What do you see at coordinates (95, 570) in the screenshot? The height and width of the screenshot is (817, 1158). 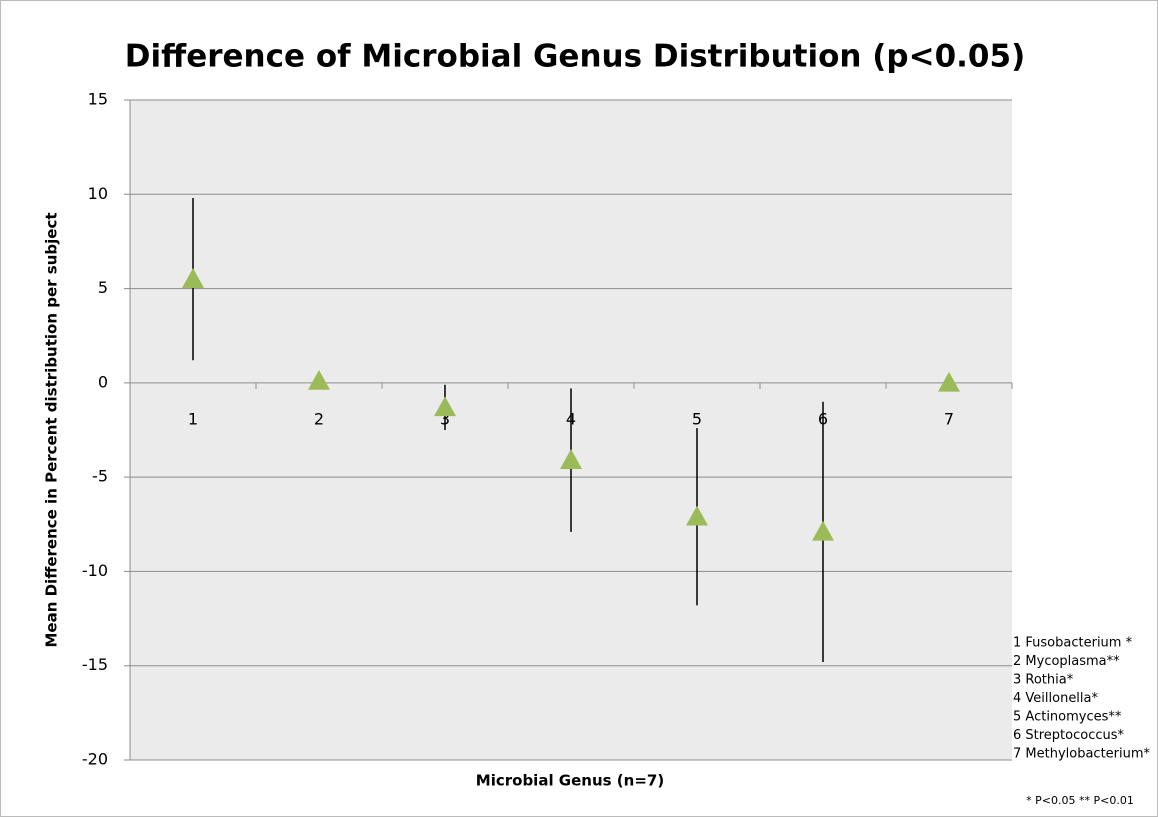 I see `y-tick-label: -10` at bounding box center [95, 570].